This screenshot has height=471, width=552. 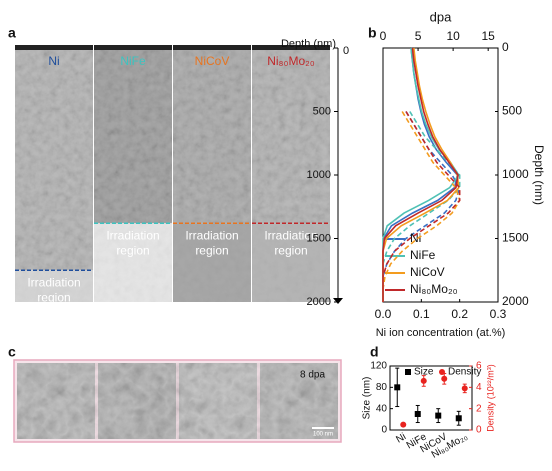 What do you see at coordinates (372, 33) in the screenshot?
I see `panel-label: b` at bounding box center [372, 33].